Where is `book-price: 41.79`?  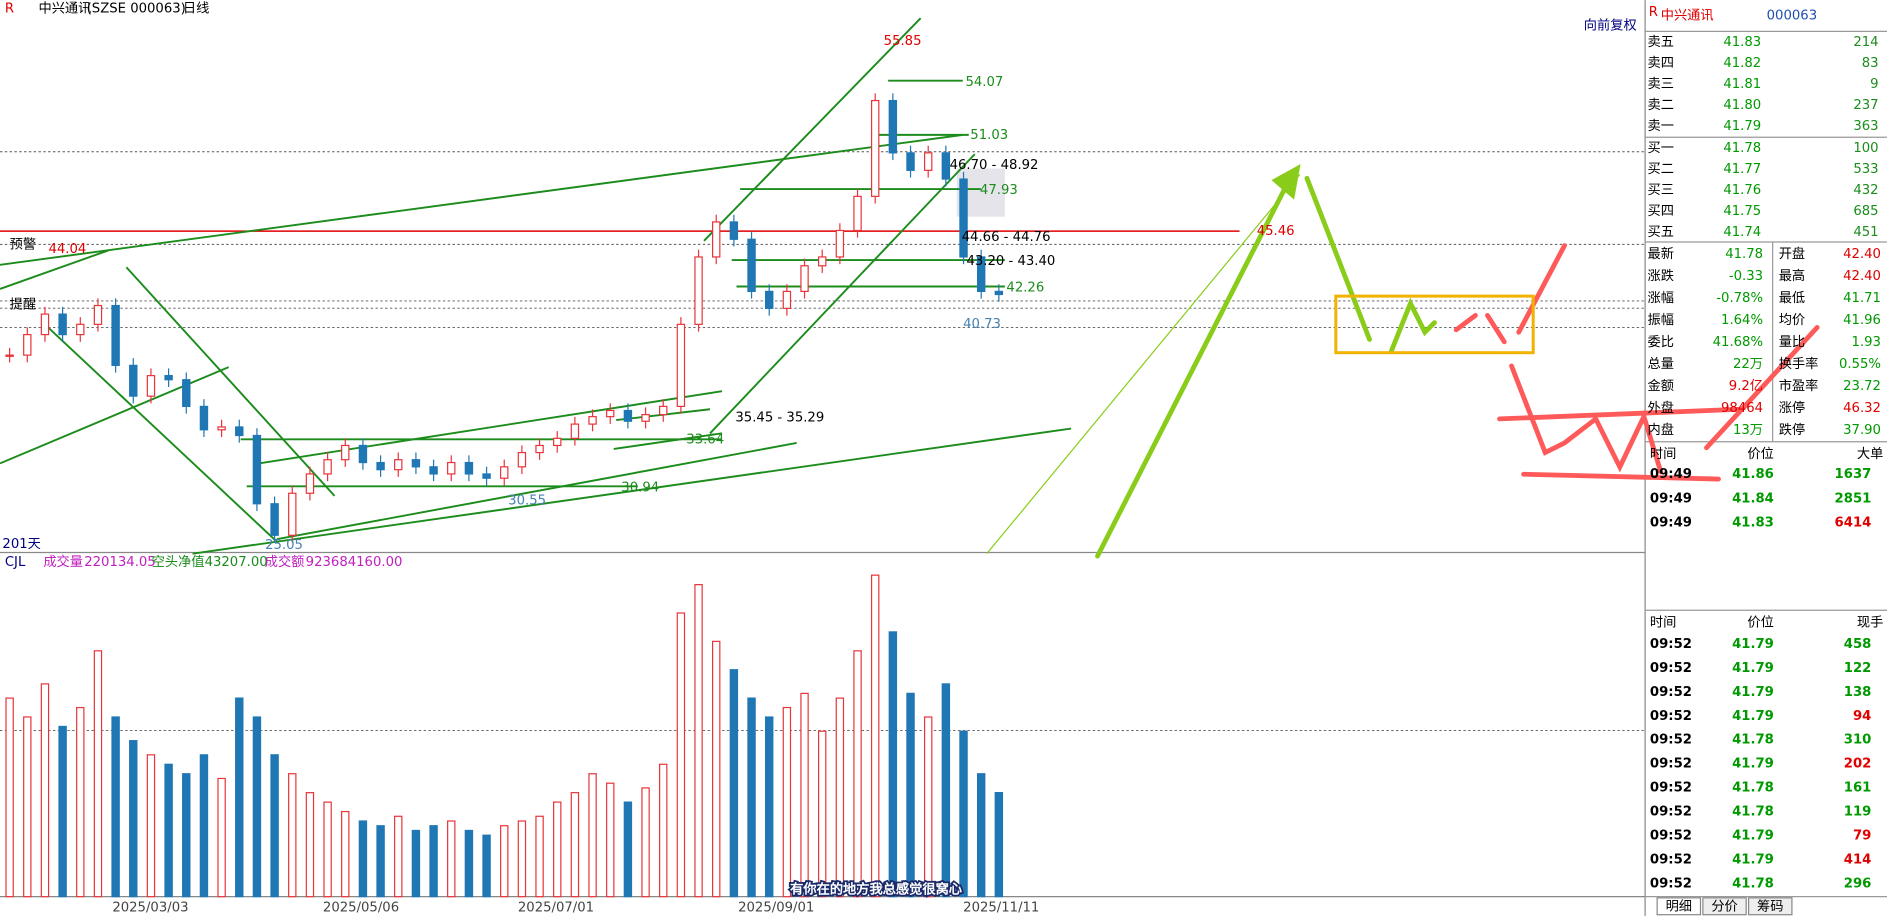 book-price: 41.79 is located at coordinates (1742, 126).